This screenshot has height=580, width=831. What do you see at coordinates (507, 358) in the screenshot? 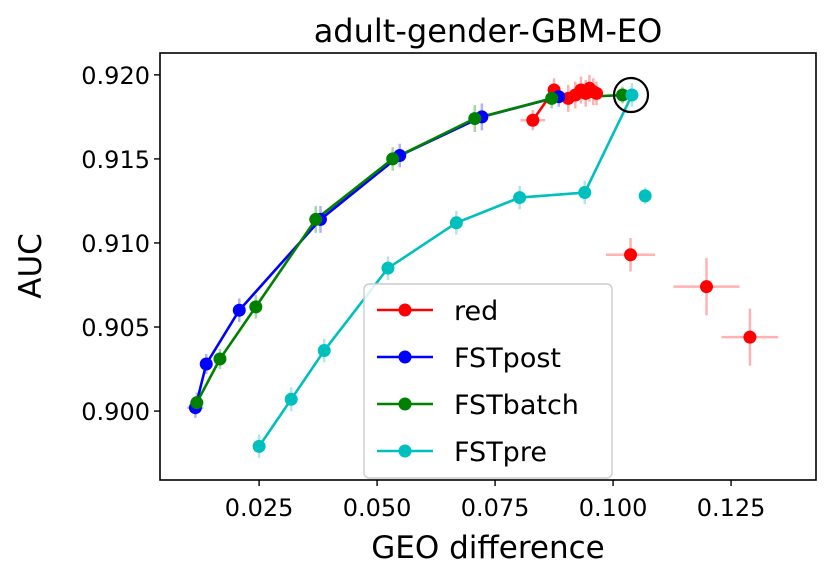
I see `legend-label-fstpost: FSTpost` at bounding box center [507, 358].